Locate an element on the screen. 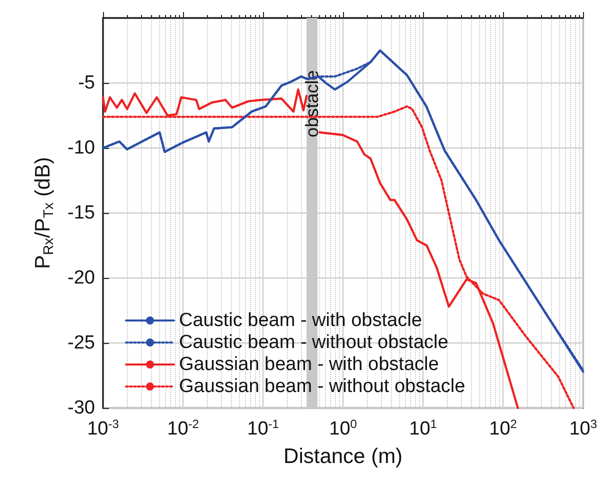  legend-label: Caustic beam - with obstacle is located at coordinates (300, 320).